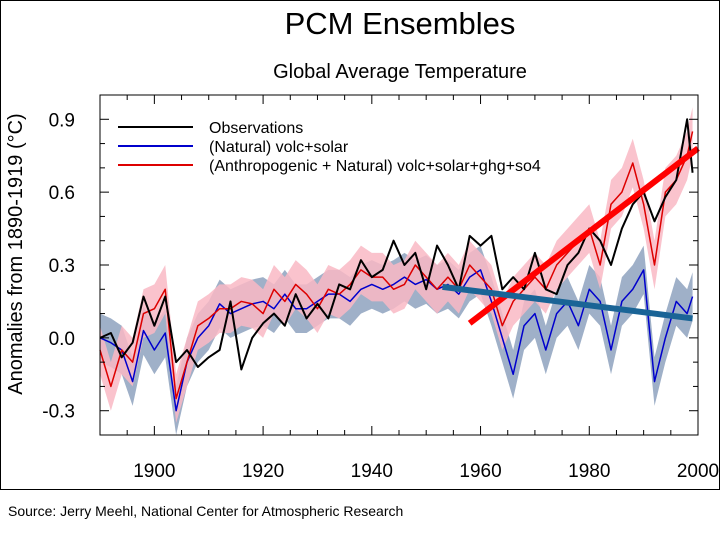 The image size is (720, 540). I want to click on y-tick-label: 0.0, so click(62, 339).